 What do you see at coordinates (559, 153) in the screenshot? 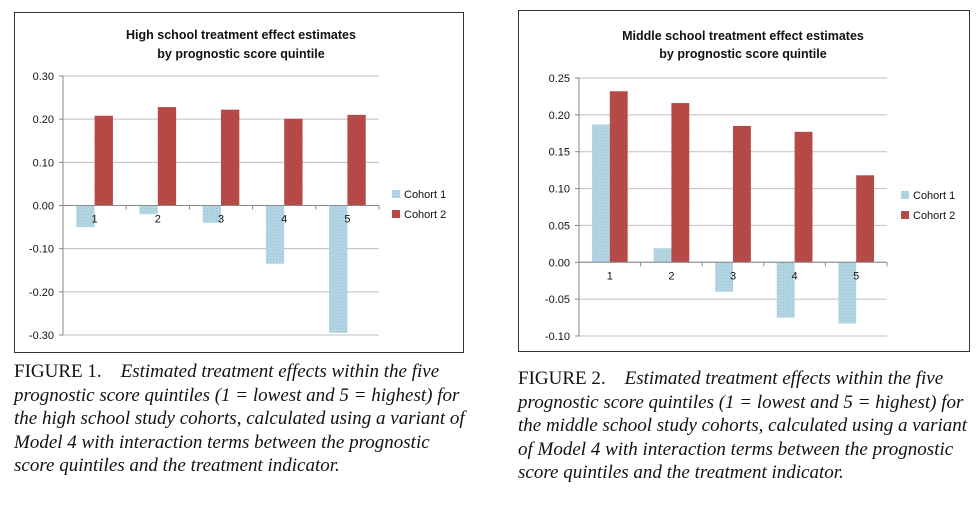
I see `y-tick-label: 0.15` at bounding box center [559, 153].